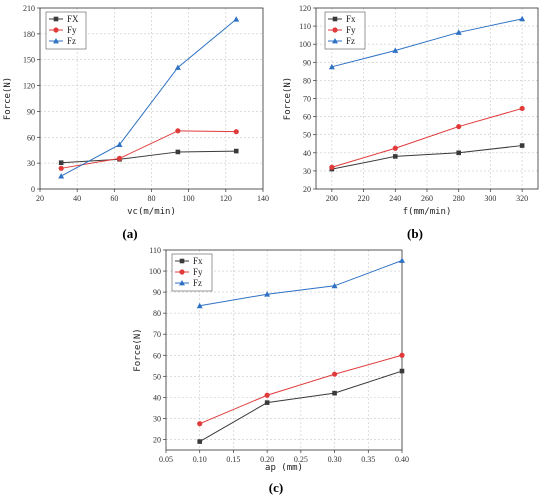 The image size is (550, 497). Describe the element at coordinates (77, 198) in the screenshot. I see `x-tick-label: 40` at that location.